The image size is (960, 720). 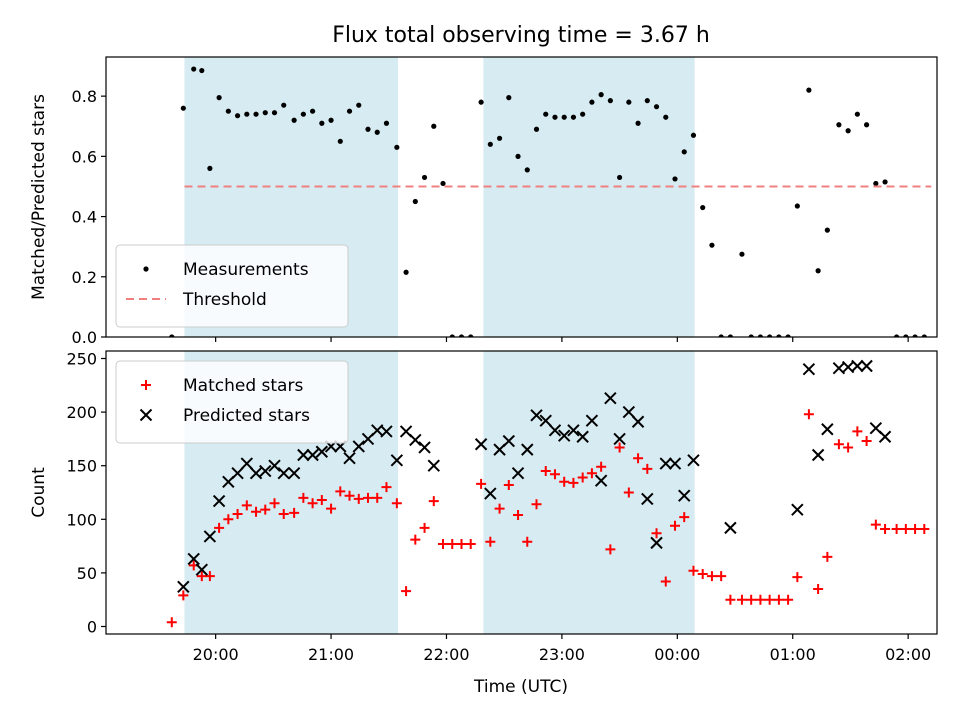 What do you see at coordinates (87, 573) in the screenshot?
I see `y-tick-label: 50` at bounding box center [87, 573].